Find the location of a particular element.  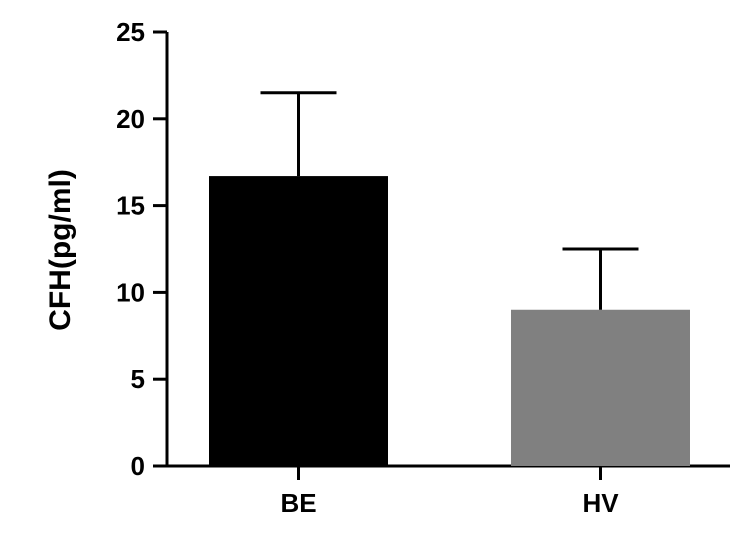

x-tick-label-be: BE is located at coordinates (298, 503).